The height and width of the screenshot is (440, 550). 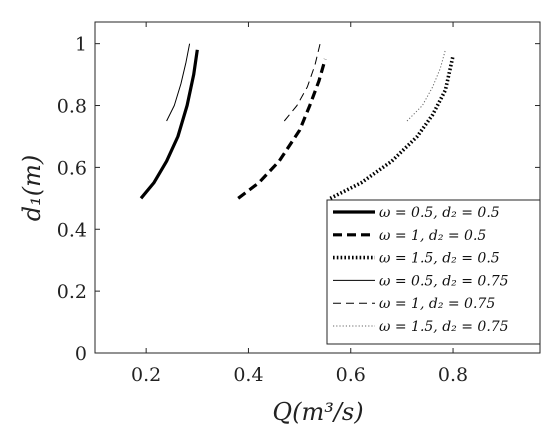 What do you see at coordinates (72, 230) in the screenshot?
I see `y-tick-label: 0.4` at bounding box center [72, 230].